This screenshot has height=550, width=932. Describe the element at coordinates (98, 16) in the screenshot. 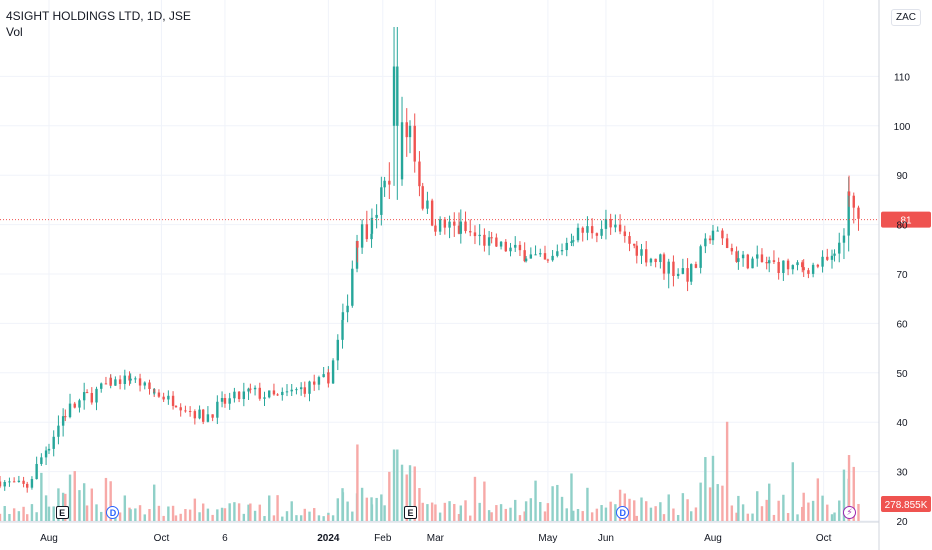

I see `chart-title: 4SIGHT HOLDINGS LTD, 1D, JSE` at that location.